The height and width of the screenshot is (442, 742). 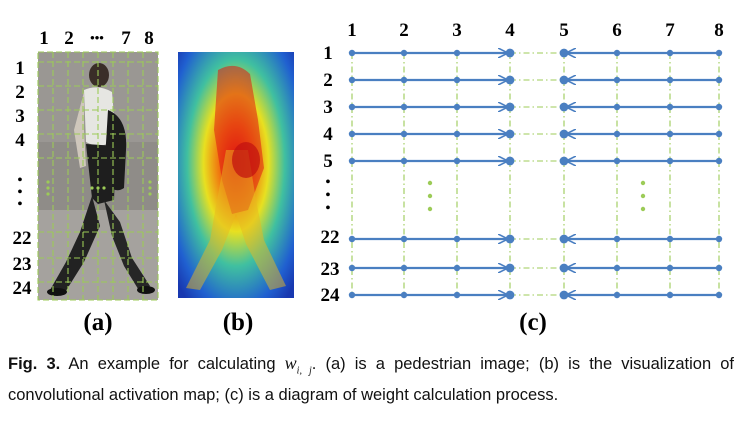 What do you see at coordinates (328, 107) in the screenshot?
I see `row-label: 3` at bounding box center [328, 107].